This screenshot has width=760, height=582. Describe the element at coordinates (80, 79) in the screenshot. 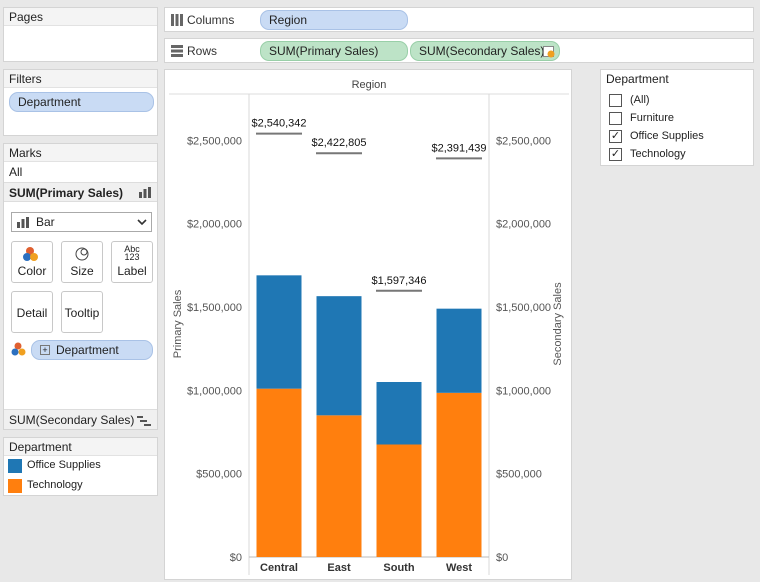

I see `filters-title: Filters` at that location.